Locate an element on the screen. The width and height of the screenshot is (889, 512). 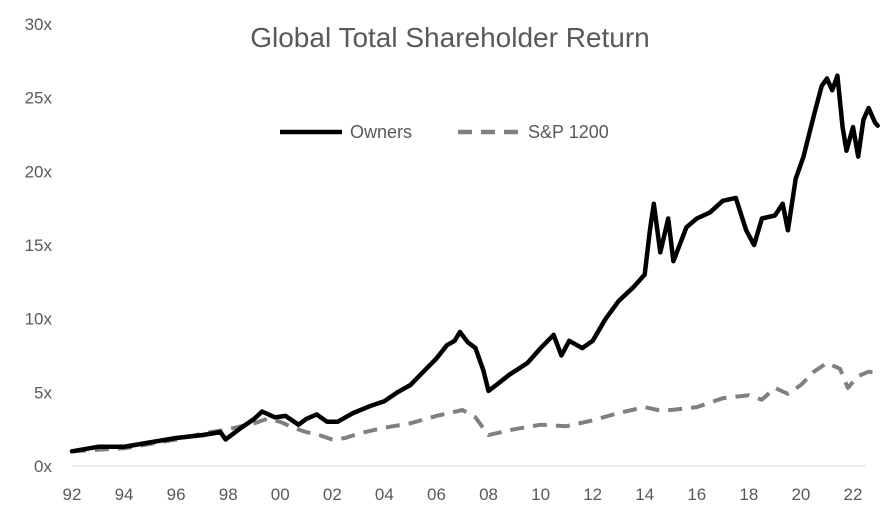
legend-item-sp1200: S&P 1200 is located at coordinates (533, 132).